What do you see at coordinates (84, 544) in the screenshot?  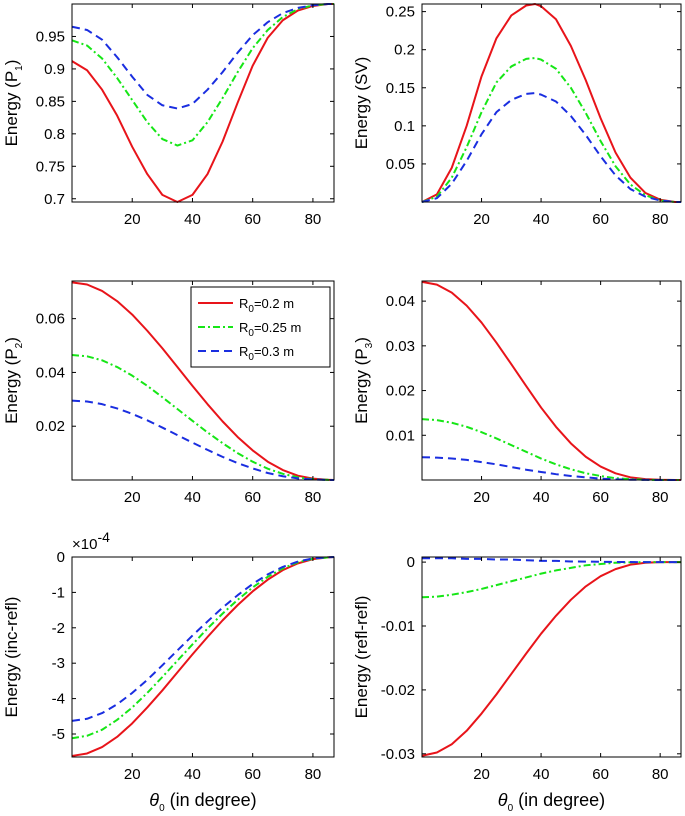 I see `y-exponent-base: ×10` at bounding box center [84, 544].